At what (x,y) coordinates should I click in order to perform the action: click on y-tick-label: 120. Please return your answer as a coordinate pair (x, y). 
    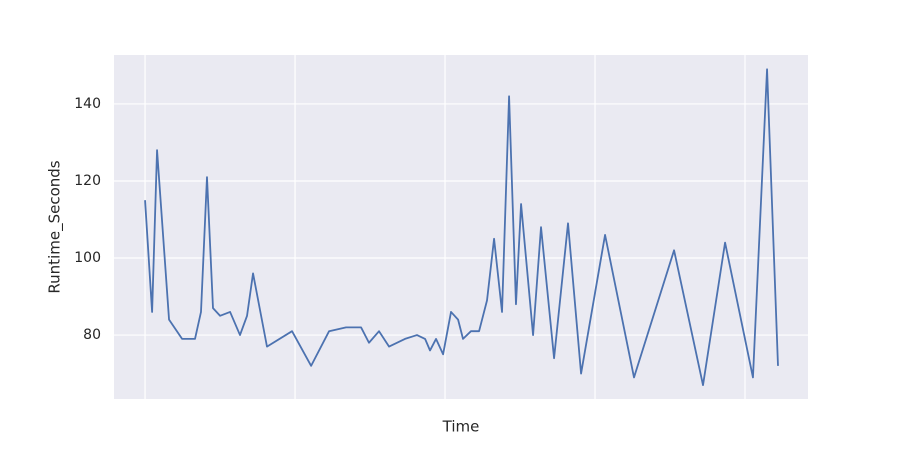
    Looking at the image, I should click on (87, 181).